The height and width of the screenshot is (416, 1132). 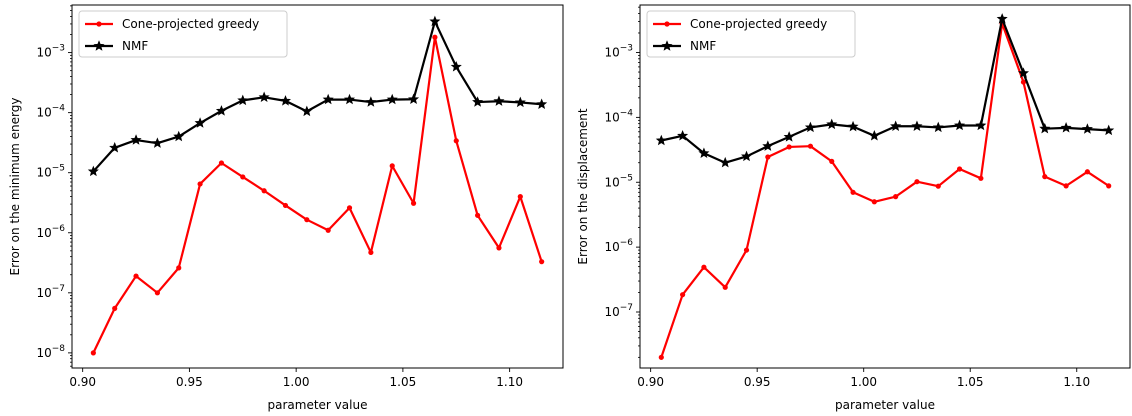 I want to click on legend: Cone-projected greedy NMF, so click(x=183, y=34).